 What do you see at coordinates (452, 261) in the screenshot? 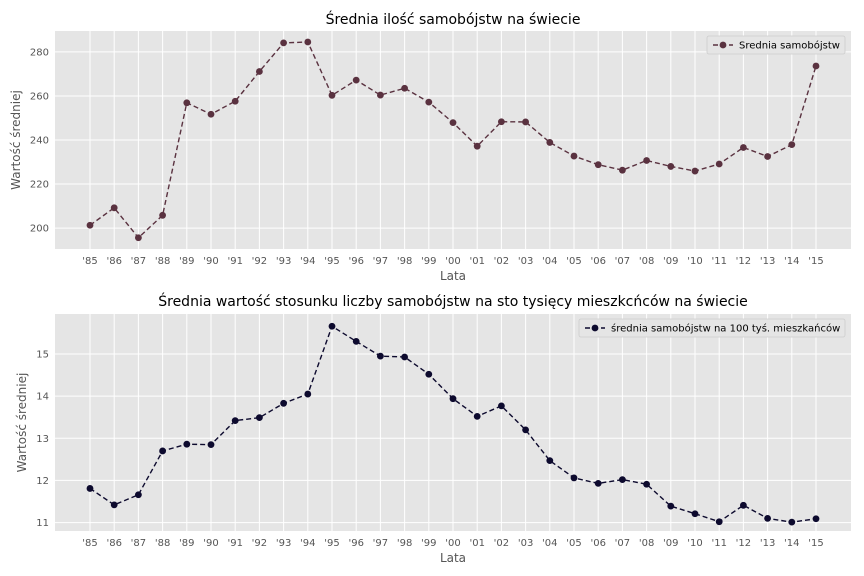
I see `x-tick-label: '00` at bounding box center [452, 261].